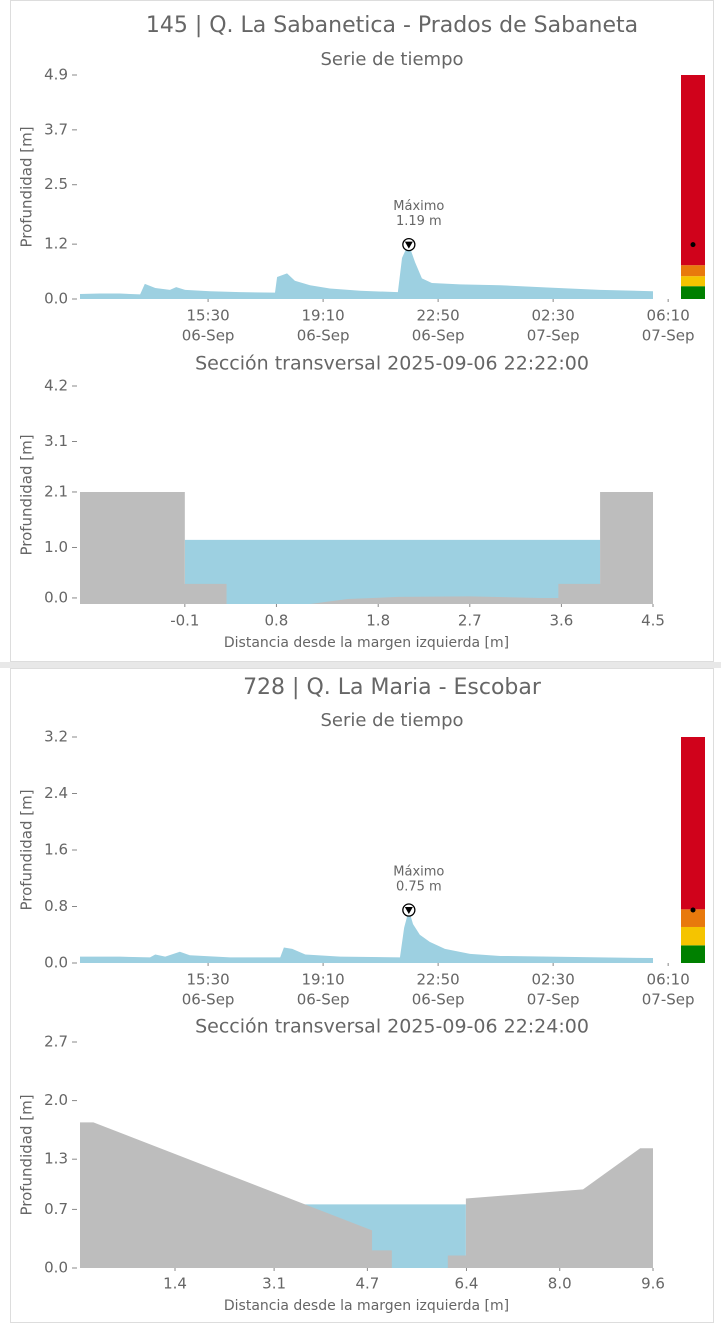 The image size is (721, 1325). What do you see at coordinates (392, 364) in the screenshot?
I see `chart-title: Sección transversal 2025-09-06 22:22:00` at bounding box center [392, 364].